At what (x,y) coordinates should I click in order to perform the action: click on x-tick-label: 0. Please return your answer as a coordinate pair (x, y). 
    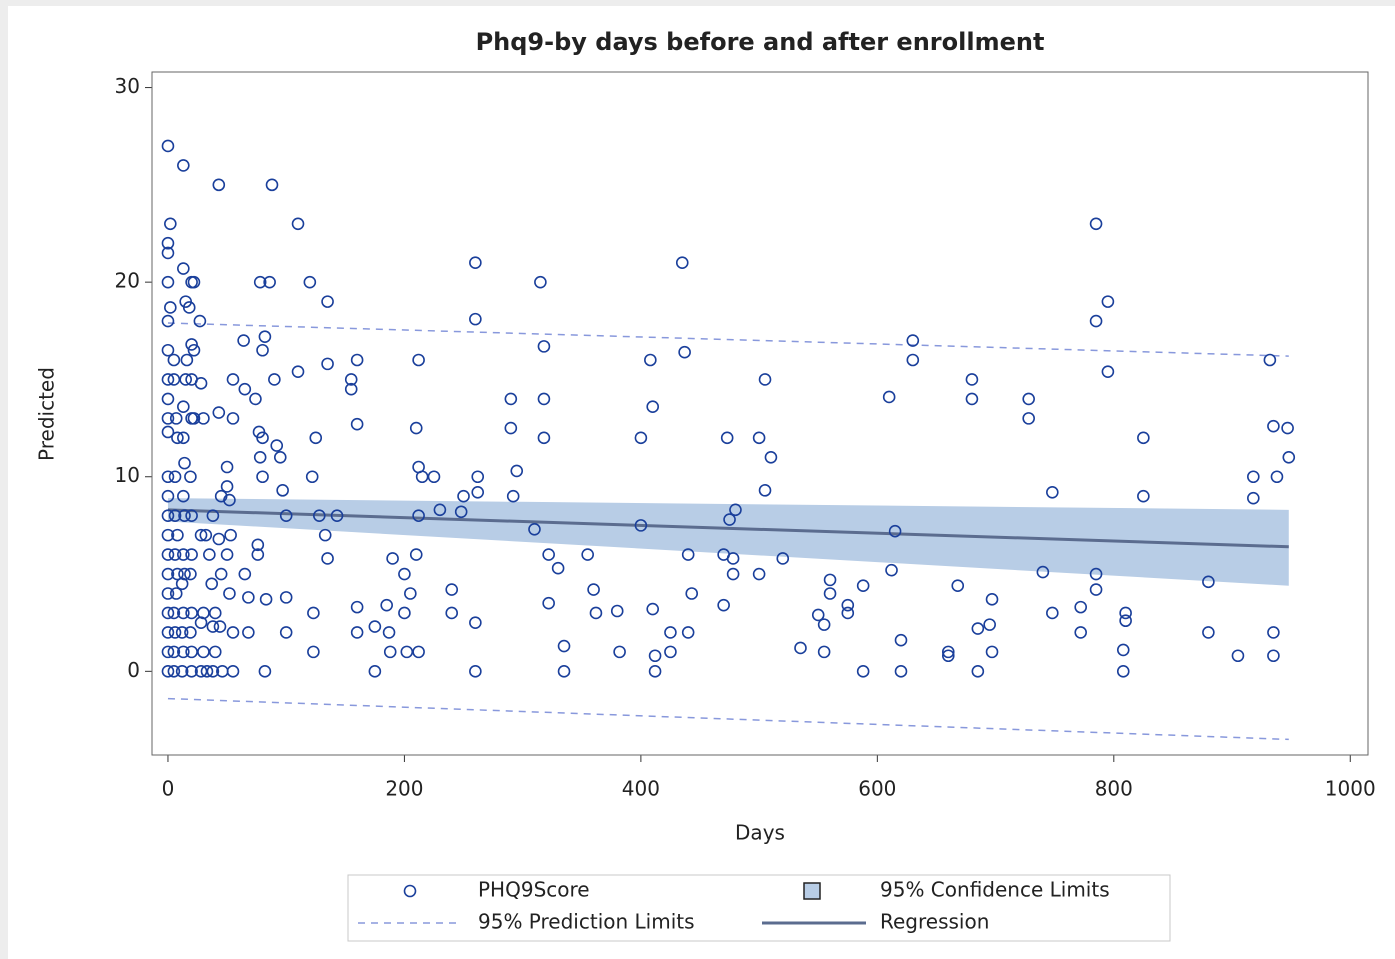
    Looking at the image, I should click on (168, 789).